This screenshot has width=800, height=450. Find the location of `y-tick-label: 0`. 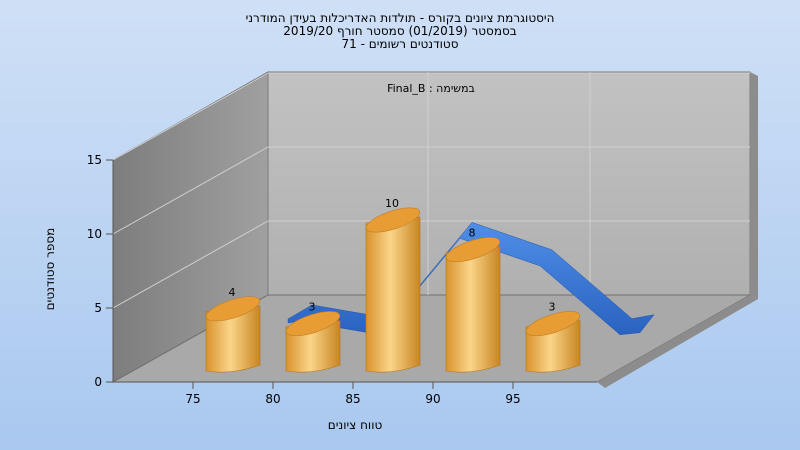

y-tick-label: 0 is located at coordinates (98, 382).